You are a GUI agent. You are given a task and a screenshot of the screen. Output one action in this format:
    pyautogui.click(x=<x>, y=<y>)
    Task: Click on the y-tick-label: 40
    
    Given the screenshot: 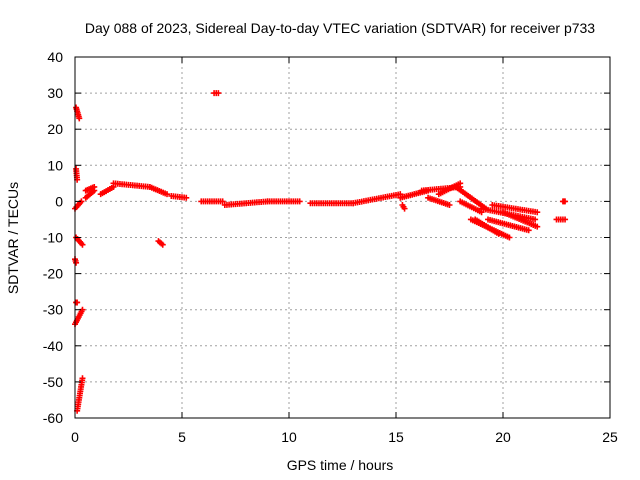 What is the action you would take?
    pyautogui.click(x=55, y=57)
    